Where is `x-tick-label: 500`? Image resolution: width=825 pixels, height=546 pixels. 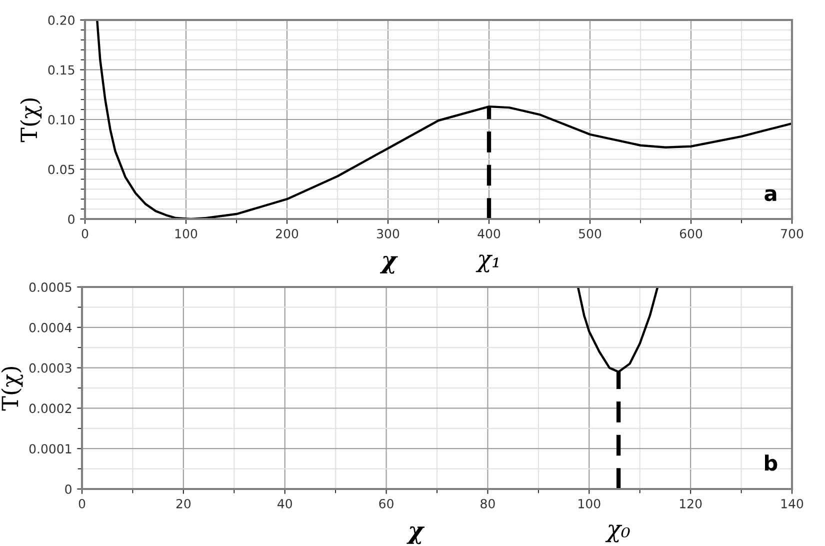
x-tick-label: 500 is located at coordinates (590, 233).